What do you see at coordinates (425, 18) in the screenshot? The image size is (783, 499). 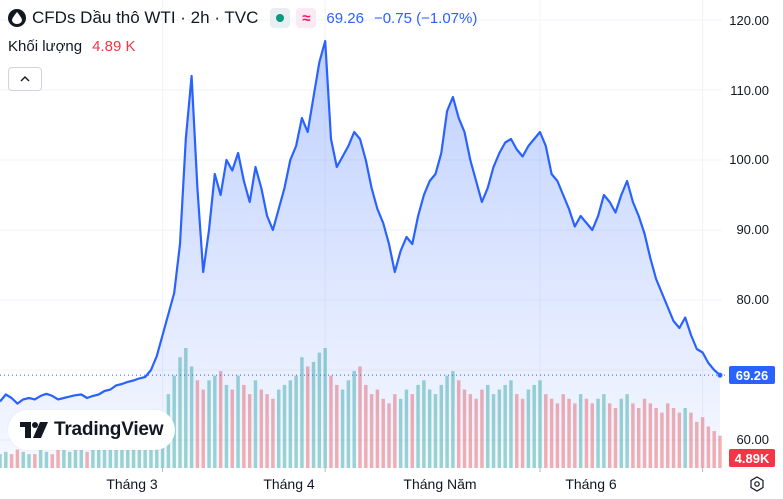 I see `price-change: −0.75 (−1.07%)` at bounding box center [425, 18].